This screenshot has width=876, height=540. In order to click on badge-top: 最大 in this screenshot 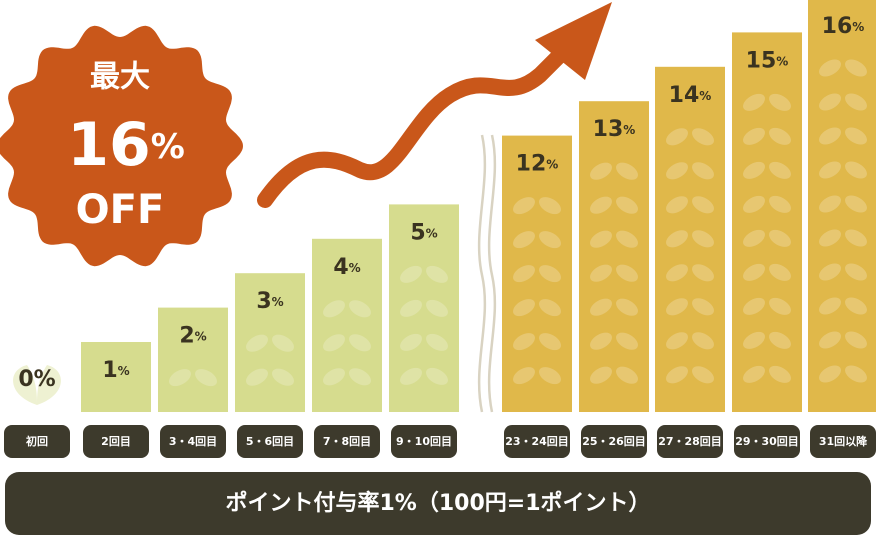, I will do `click(120, 77)`.